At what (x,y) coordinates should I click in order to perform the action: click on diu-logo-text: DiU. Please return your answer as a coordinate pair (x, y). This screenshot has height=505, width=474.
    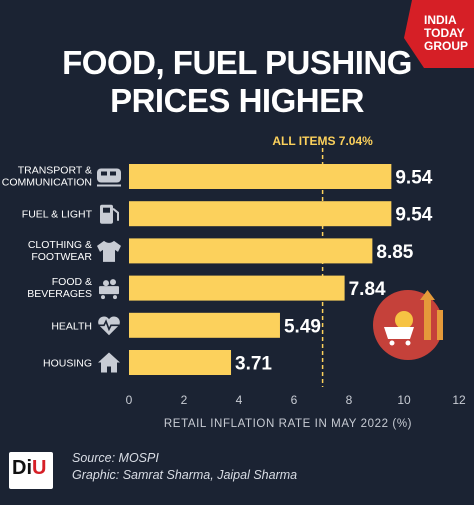
    Looking at the image, I should click on (29, 468).